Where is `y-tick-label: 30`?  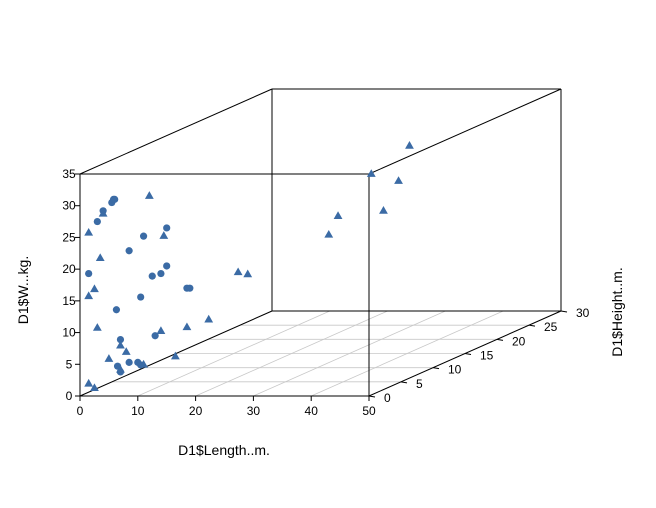
y-tick-label: 30 is located at coordinates (583, 313).